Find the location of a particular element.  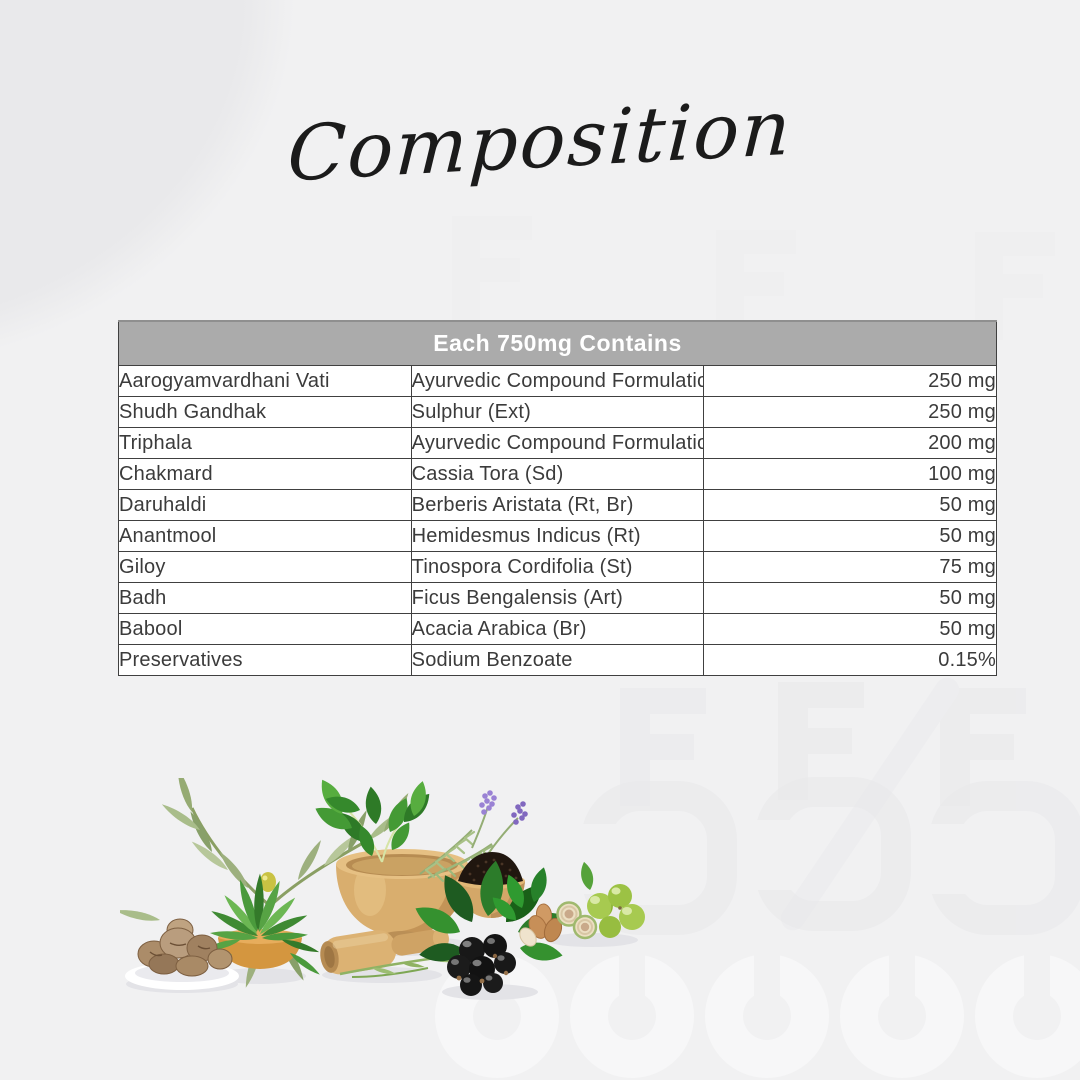

blackcurrant-berries is located at coordinates (488, 927).